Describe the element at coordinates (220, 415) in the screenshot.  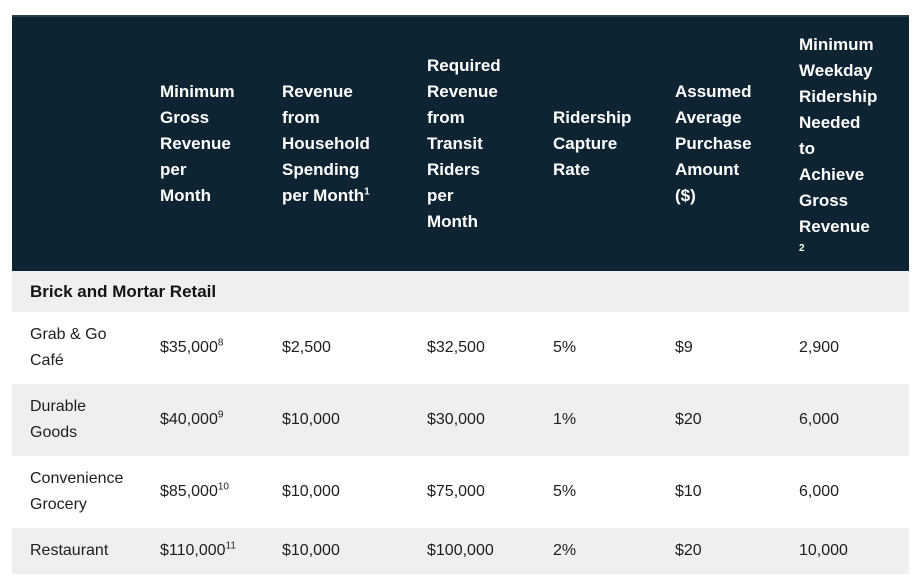
I see `footnote-ref-9: 9` at that location.